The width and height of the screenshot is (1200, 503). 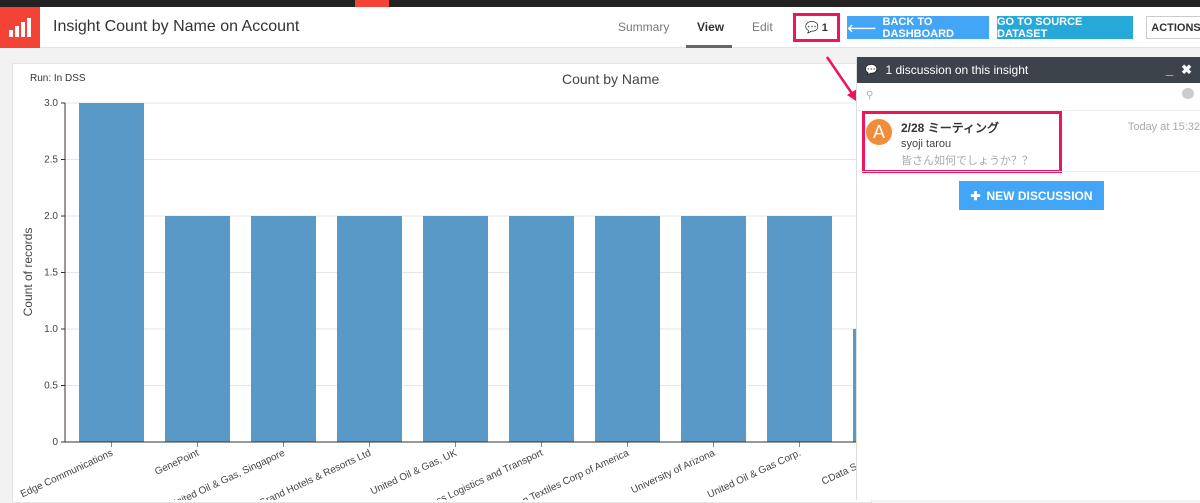 I want to click on active-nav-indicator, so click(x=372, y=3).